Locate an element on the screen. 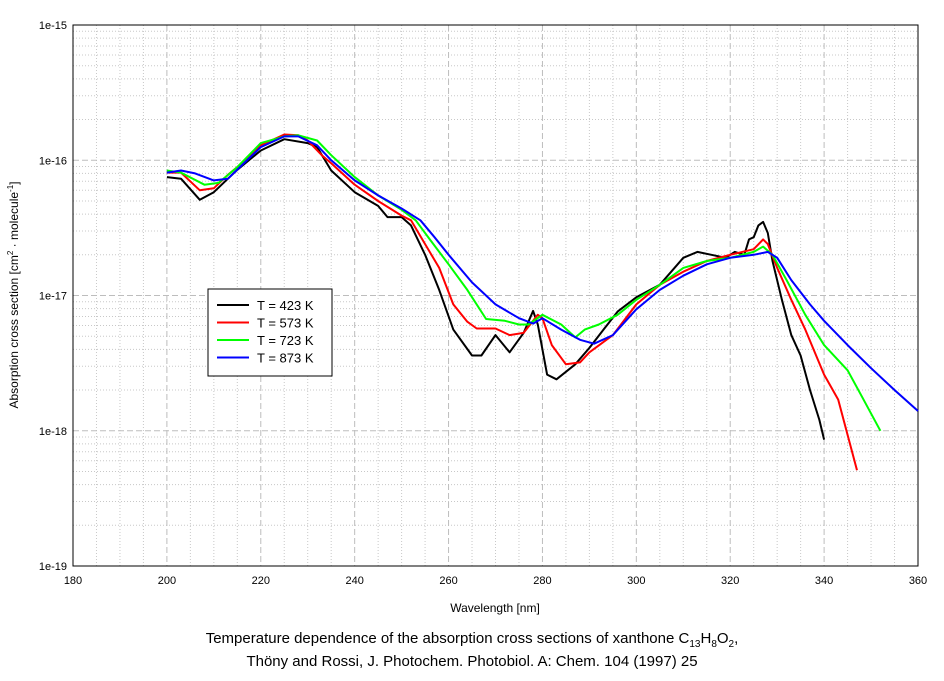  x-tick-label: 280 is located at coordinates (542, 581).